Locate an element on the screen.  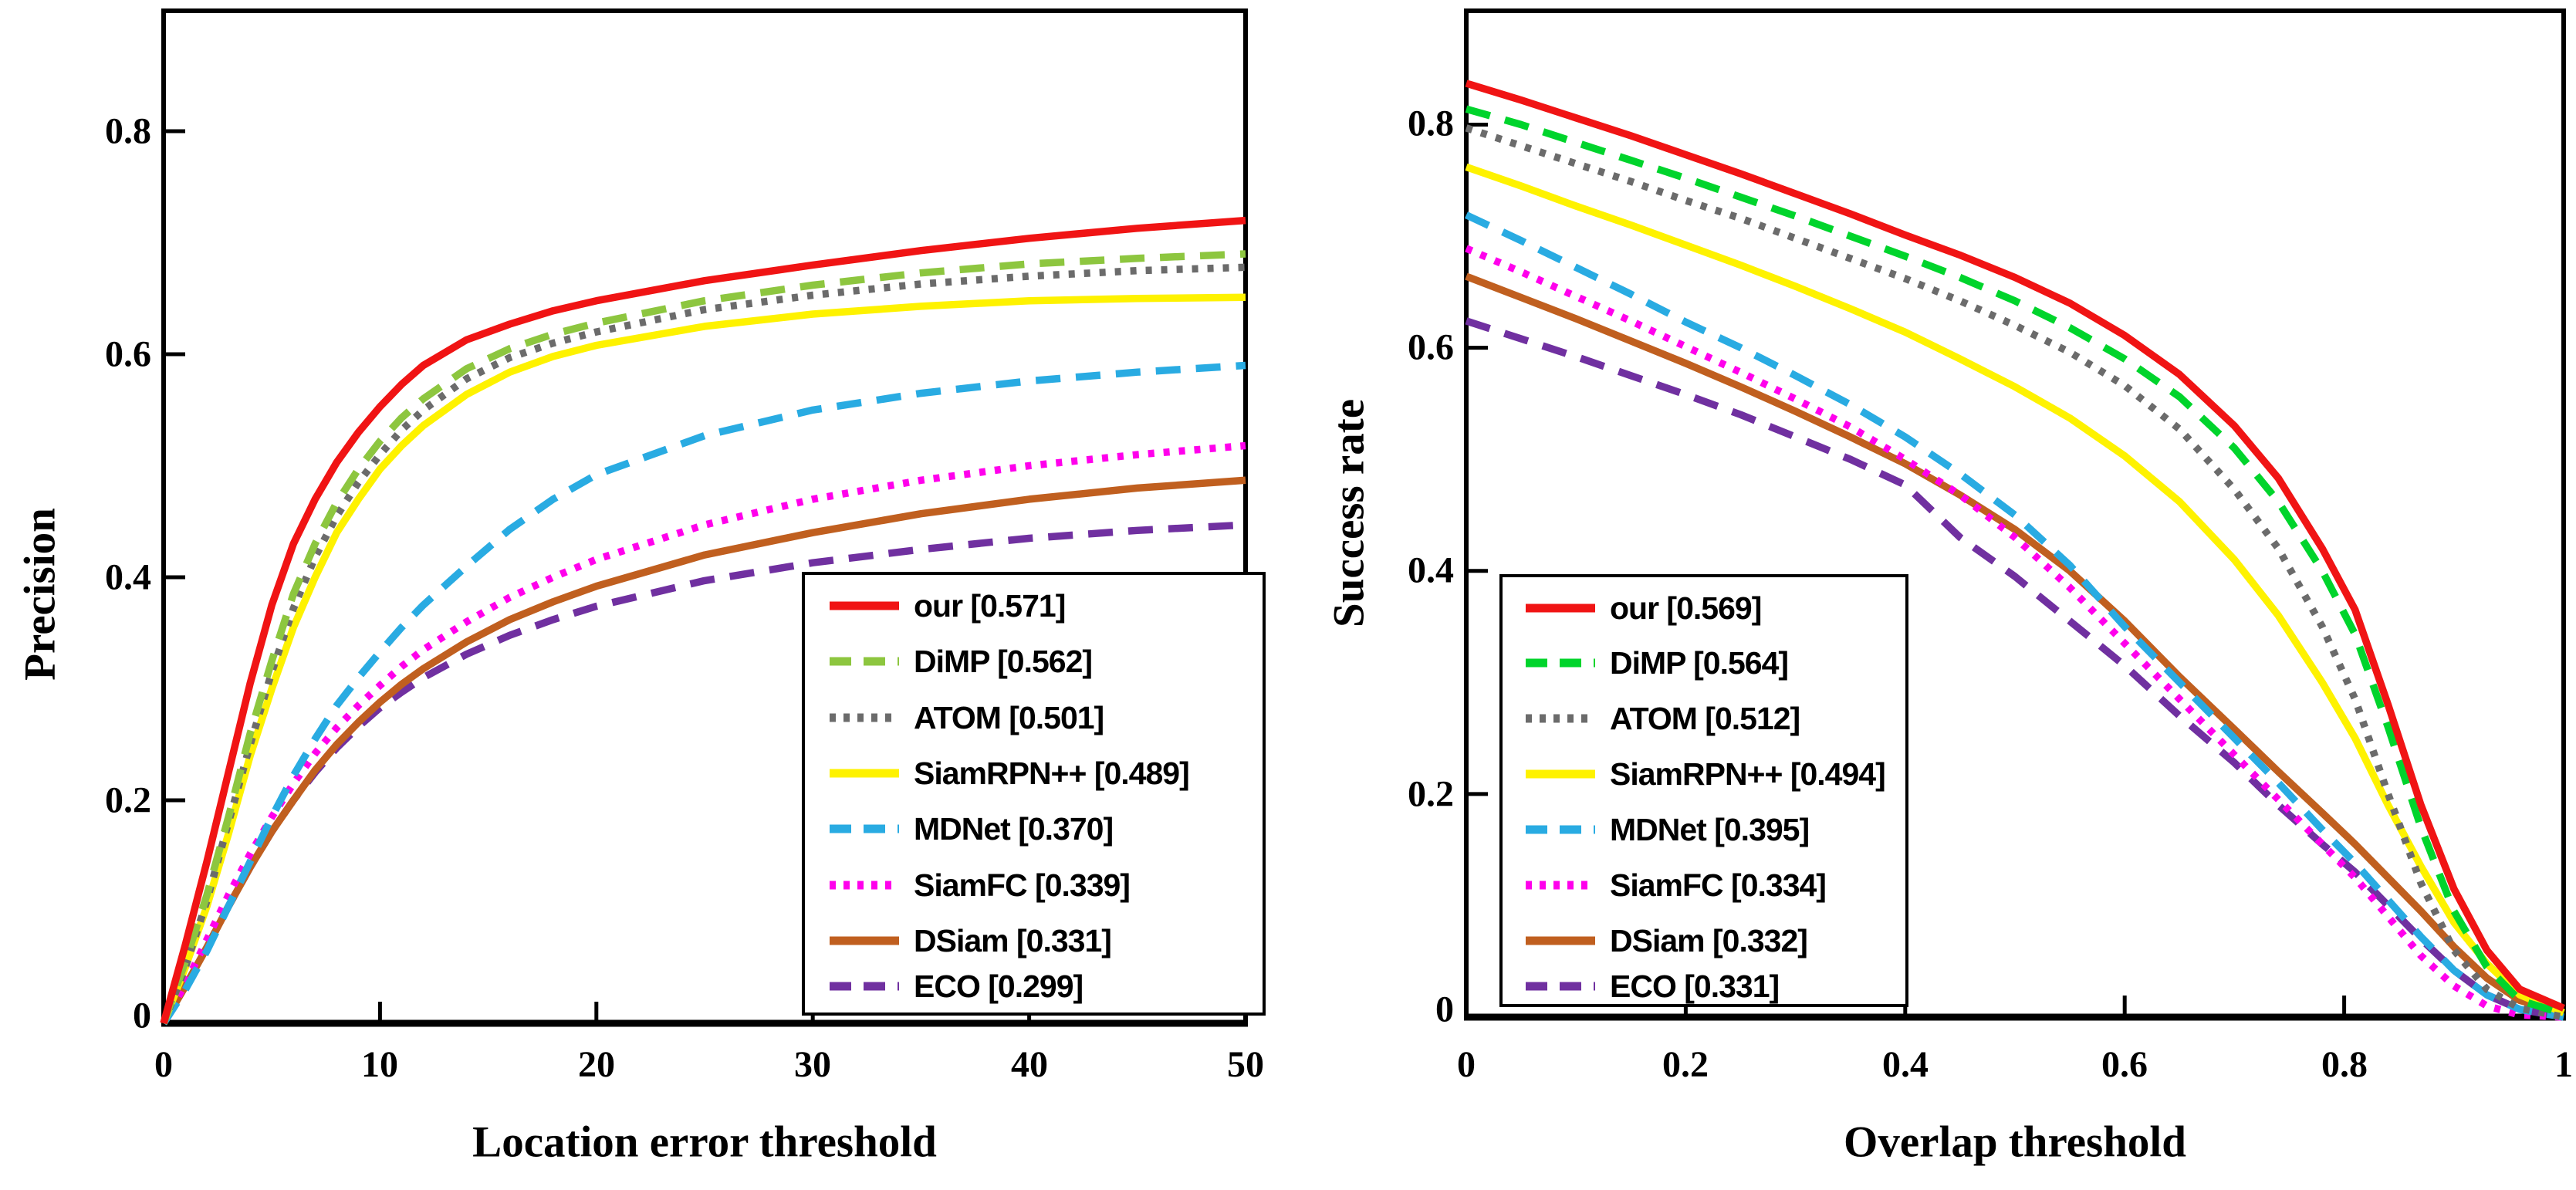
legend-row: MDNet [0.395] is located at coordinates (1667, 830).